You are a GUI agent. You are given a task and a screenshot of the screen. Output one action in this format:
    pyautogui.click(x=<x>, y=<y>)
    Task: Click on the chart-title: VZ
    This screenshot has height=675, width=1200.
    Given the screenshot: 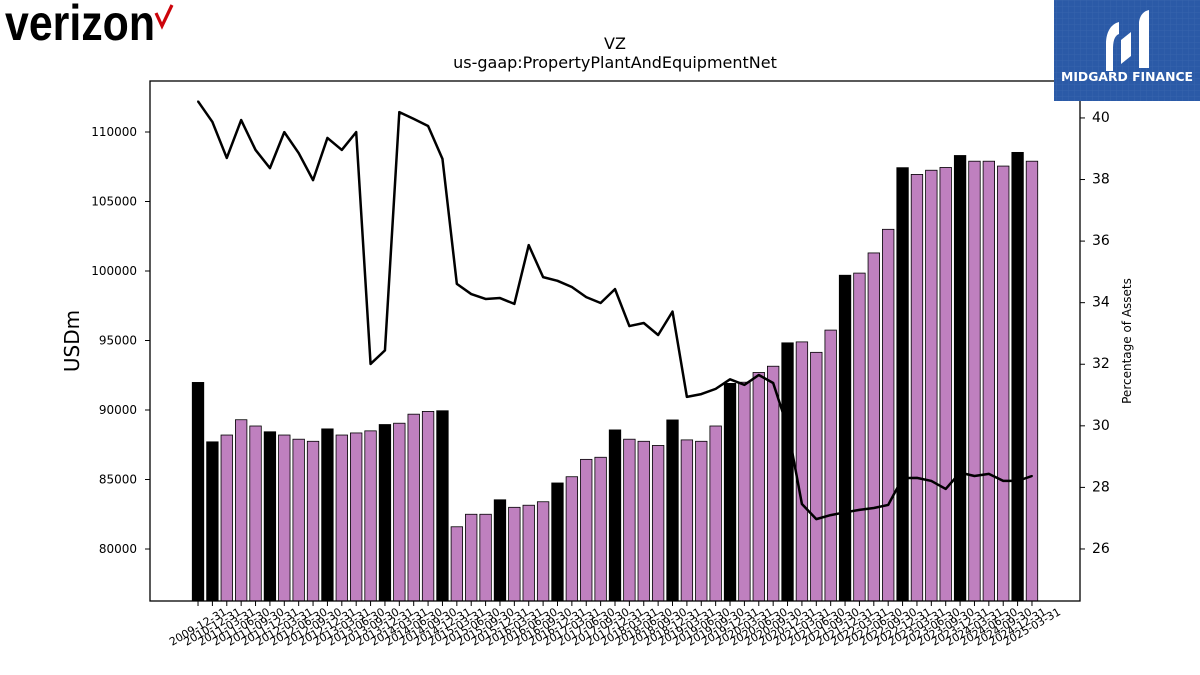 What is the action you would take?
    pyautogui.click(x=615, y=43)
    